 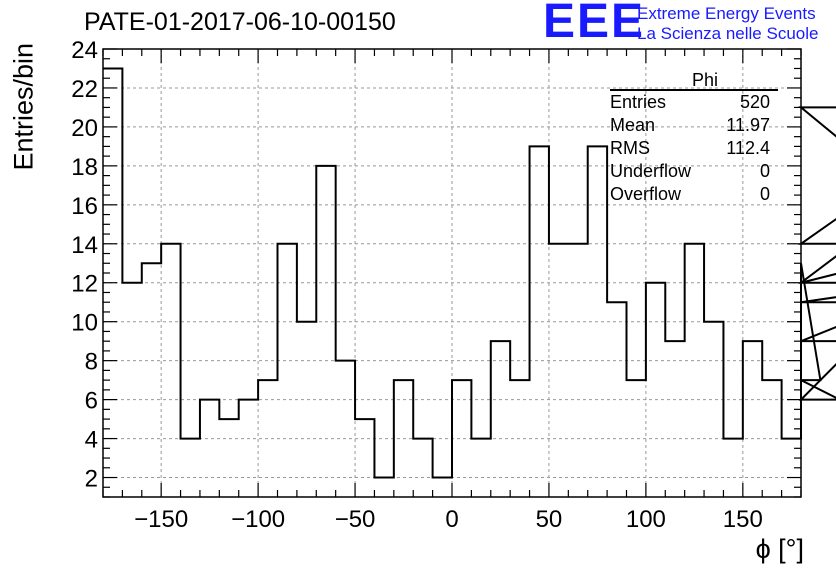 What do you see at coordinates (258, 519) in the screenshot?
I see `x-tick-label: −100` at bounding box center [258, 519].